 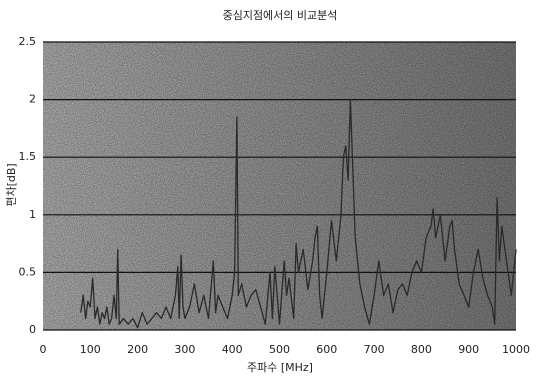 What do you see at coordinates (32, 99) in the screenshot?
I see `y-tick-label: 2` at bounding box center [32, 99].